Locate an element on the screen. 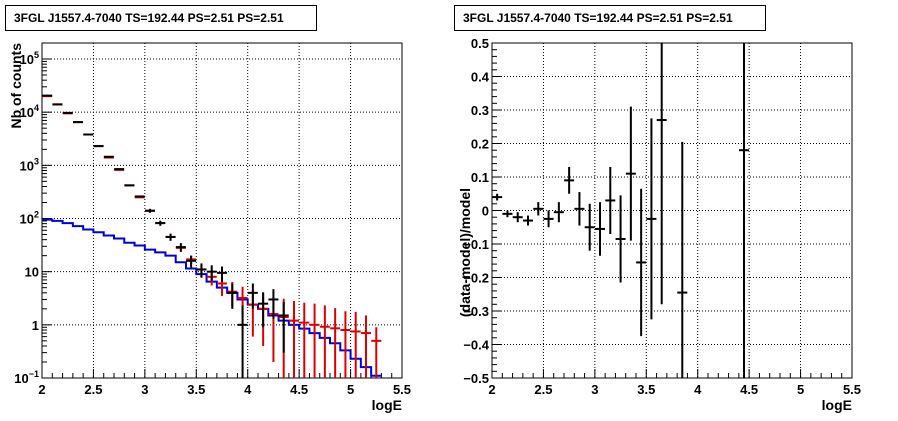 This screenshot has width=898, height=421. y-tick-label: −0.1 is located at coordinates (476, 244).